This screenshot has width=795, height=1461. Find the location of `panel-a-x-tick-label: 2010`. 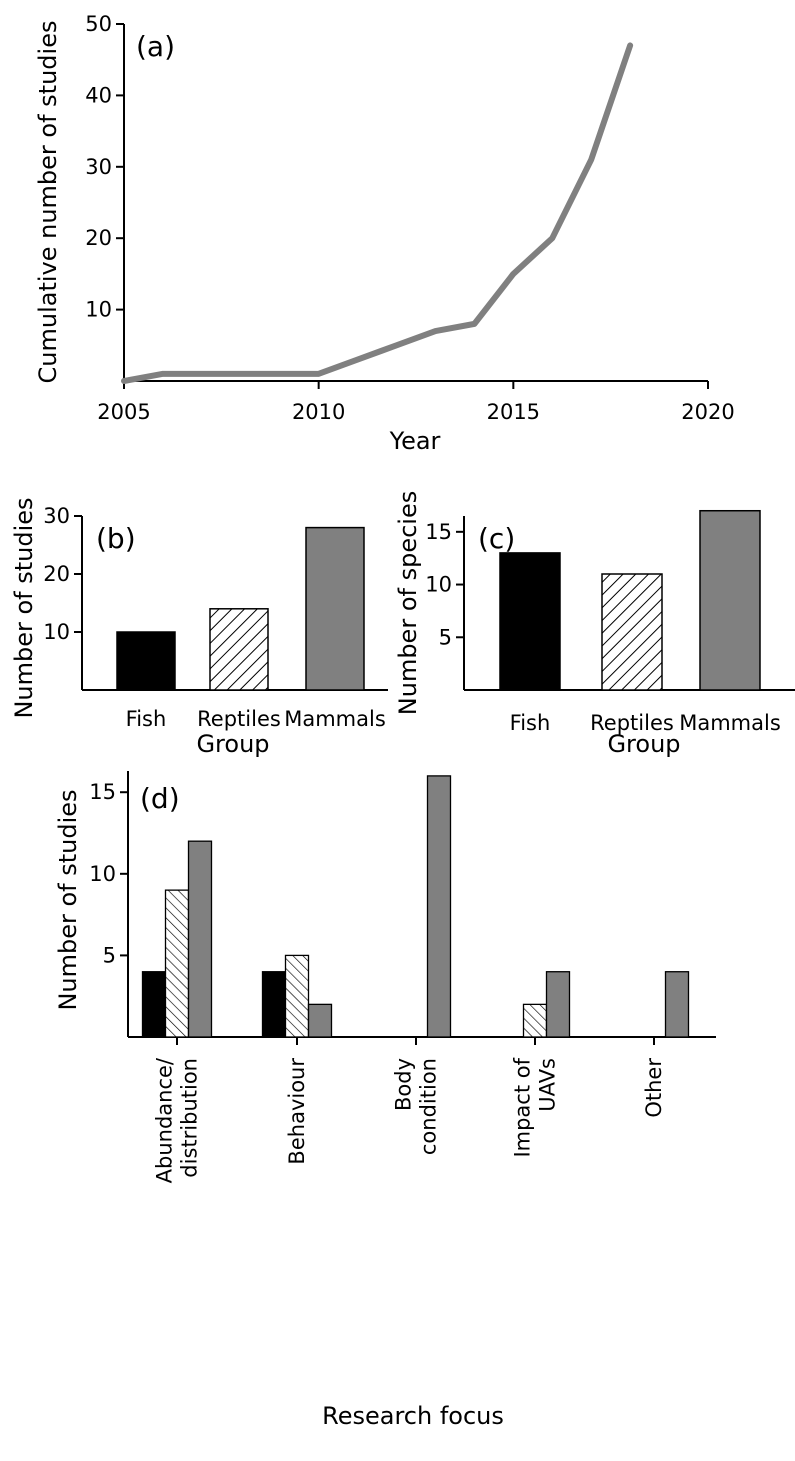

panel-a-x-tick-label: 2010 is located at coordinates (318, 412).